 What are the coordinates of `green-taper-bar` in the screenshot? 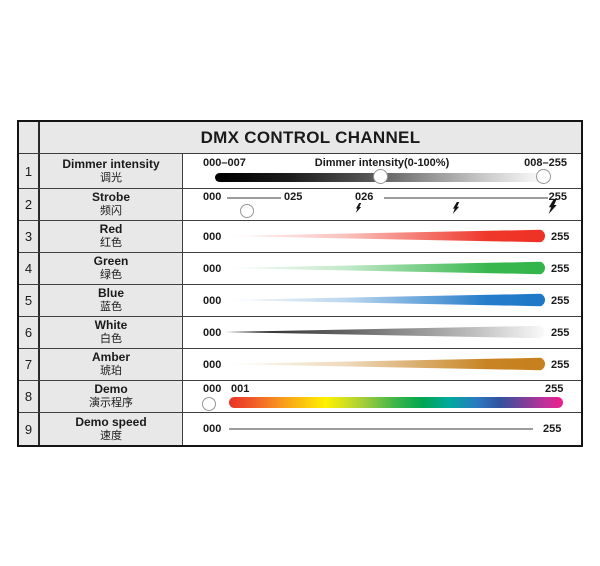 It's located at (385, 268).